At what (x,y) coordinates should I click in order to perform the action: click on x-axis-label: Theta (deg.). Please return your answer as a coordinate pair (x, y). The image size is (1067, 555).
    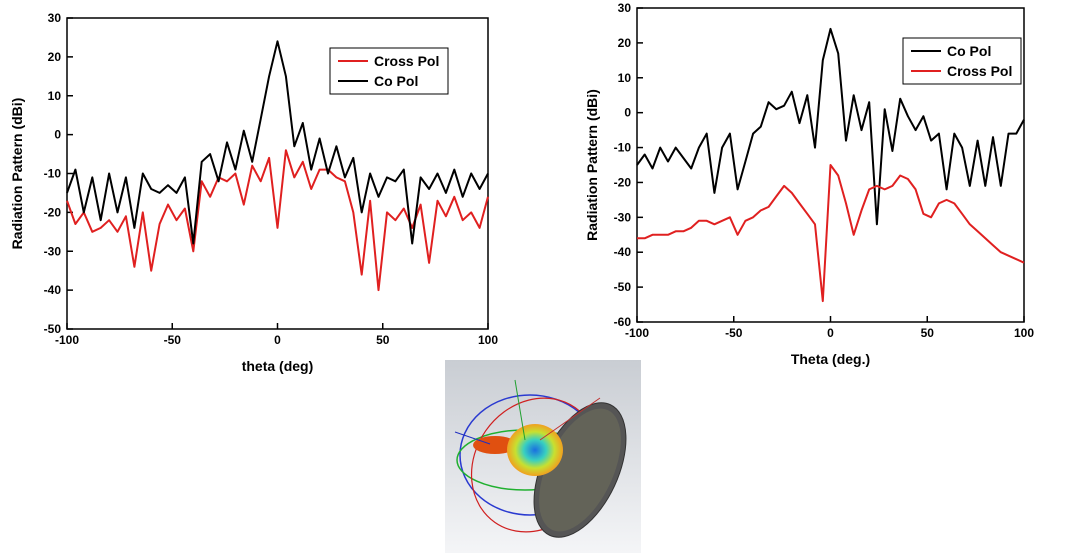
    Looking at the image, I should click on (830, 359).